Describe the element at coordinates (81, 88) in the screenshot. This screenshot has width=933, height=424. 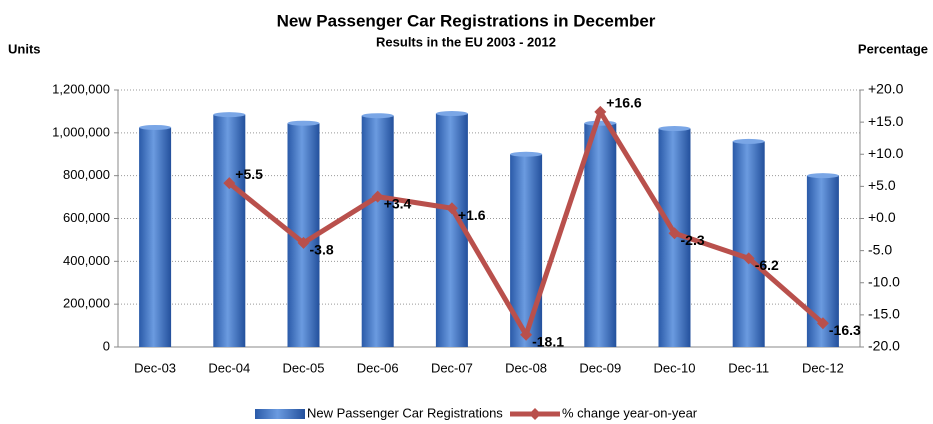
I see `y-tick-label: 1,200,000` at that location.